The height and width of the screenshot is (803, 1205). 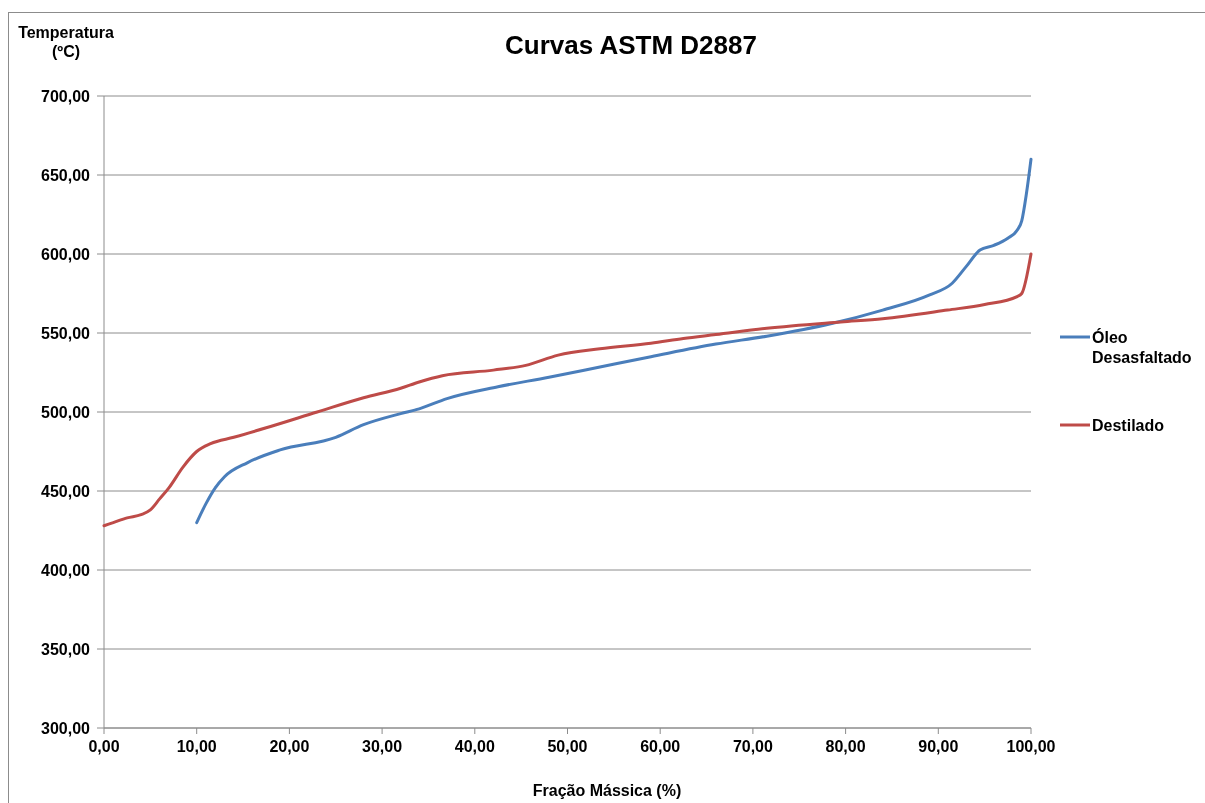 I want to click on x-tick-label: 60,00, so click(x=660, y=746).